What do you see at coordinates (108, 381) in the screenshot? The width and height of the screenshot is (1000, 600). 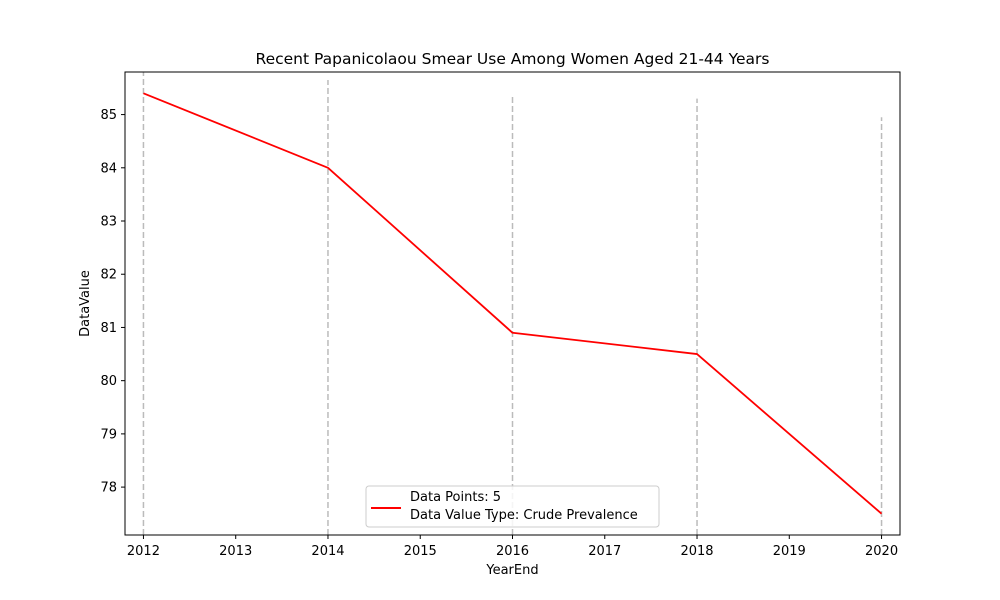 I see `y-tick-label: 80` at bounding box center [108, 381].